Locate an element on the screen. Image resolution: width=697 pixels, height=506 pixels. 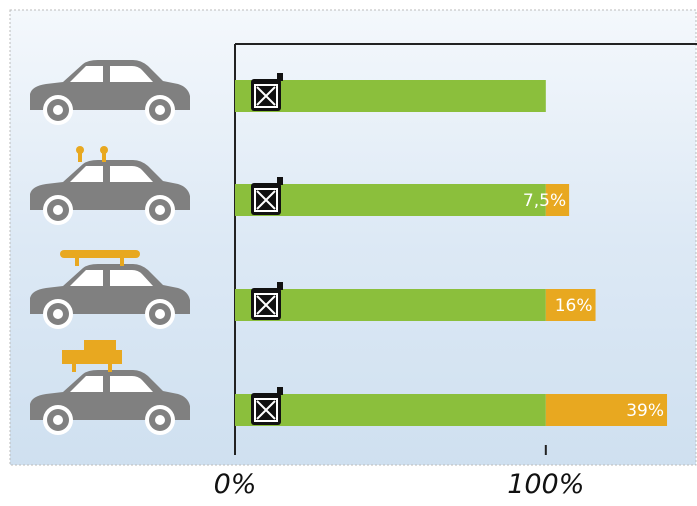
x-tick-label: 0% is located at coordinates (235, 484).